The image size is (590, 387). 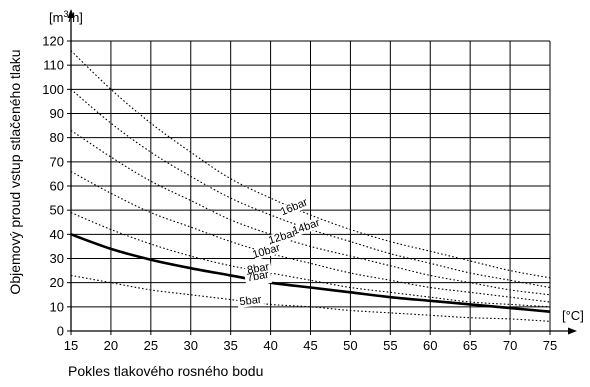 I want to click on y-axis-arrow, so click(x=71, y=13).